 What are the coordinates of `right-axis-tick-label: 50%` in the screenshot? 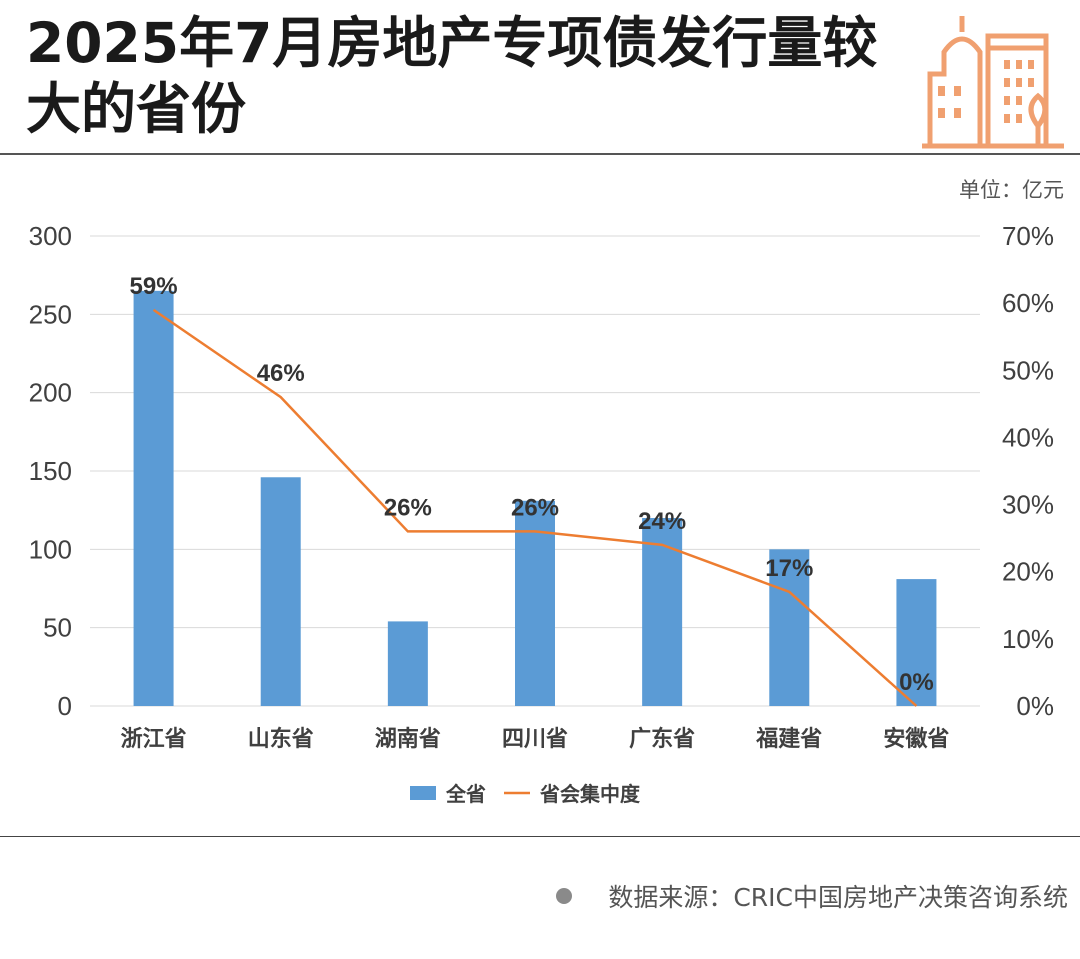 It's located at (1028, 370).